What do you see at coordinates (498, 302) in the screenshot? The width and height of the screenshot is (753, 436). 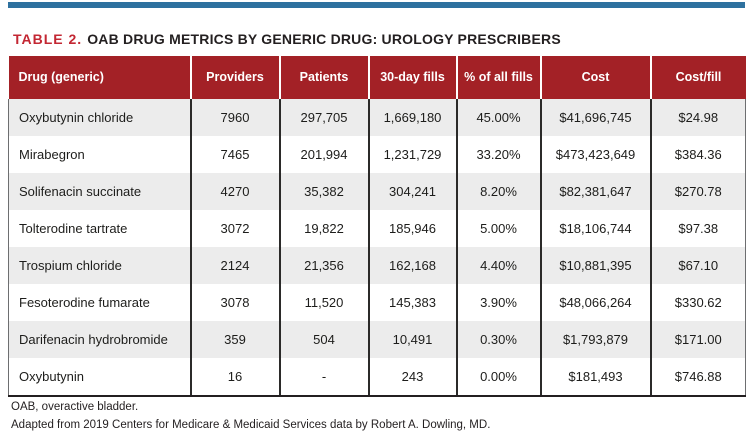 I see `table-cell: 3.90%` at bounding box center [498, 302].